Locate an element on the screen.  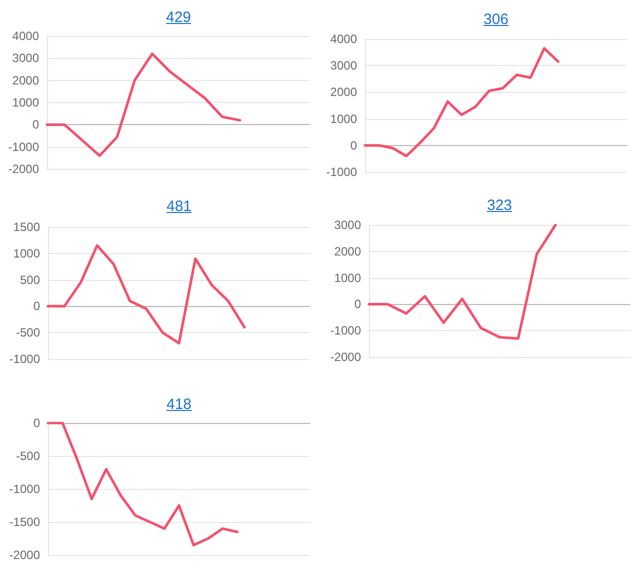
y-tick-label: 1500 is located at coordinates (26, 227).